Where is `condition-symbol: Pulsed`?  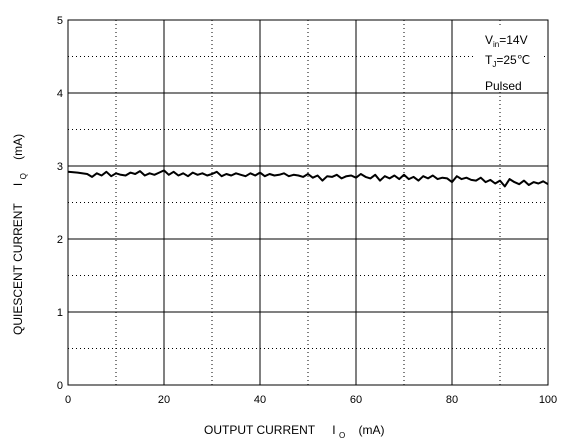 condition-symbol: Pulsed is located at coordinates (503, 86).